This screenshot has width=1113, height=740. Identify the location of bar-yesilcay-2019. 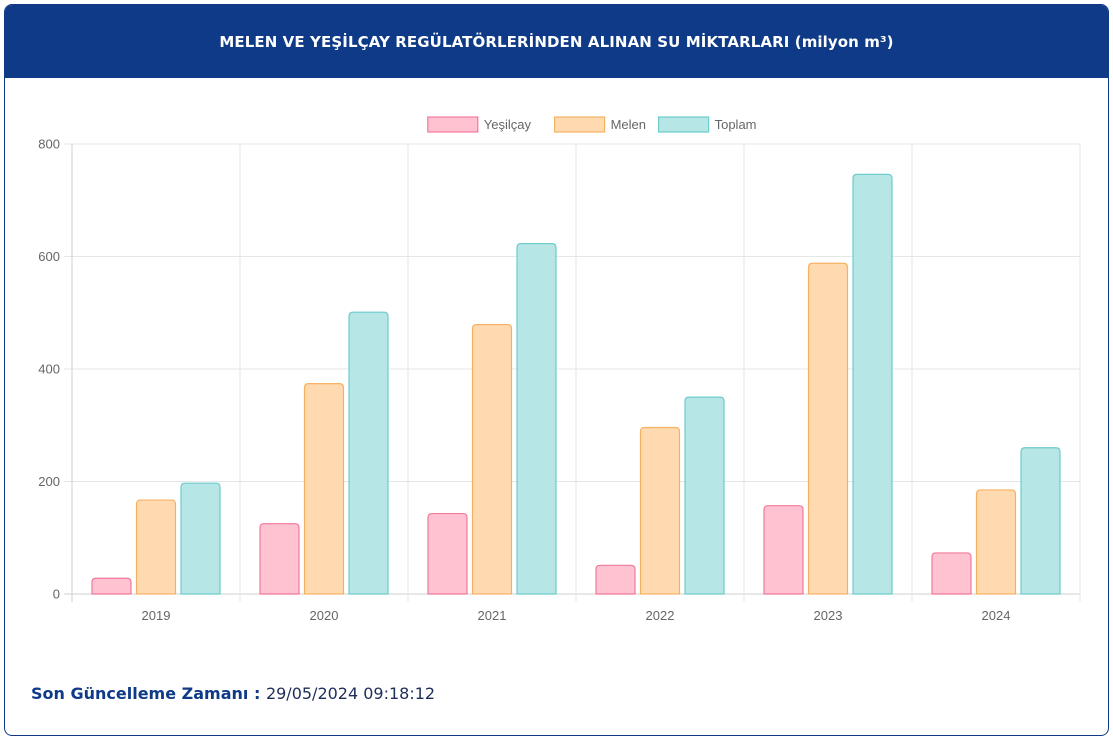
(111, 586).